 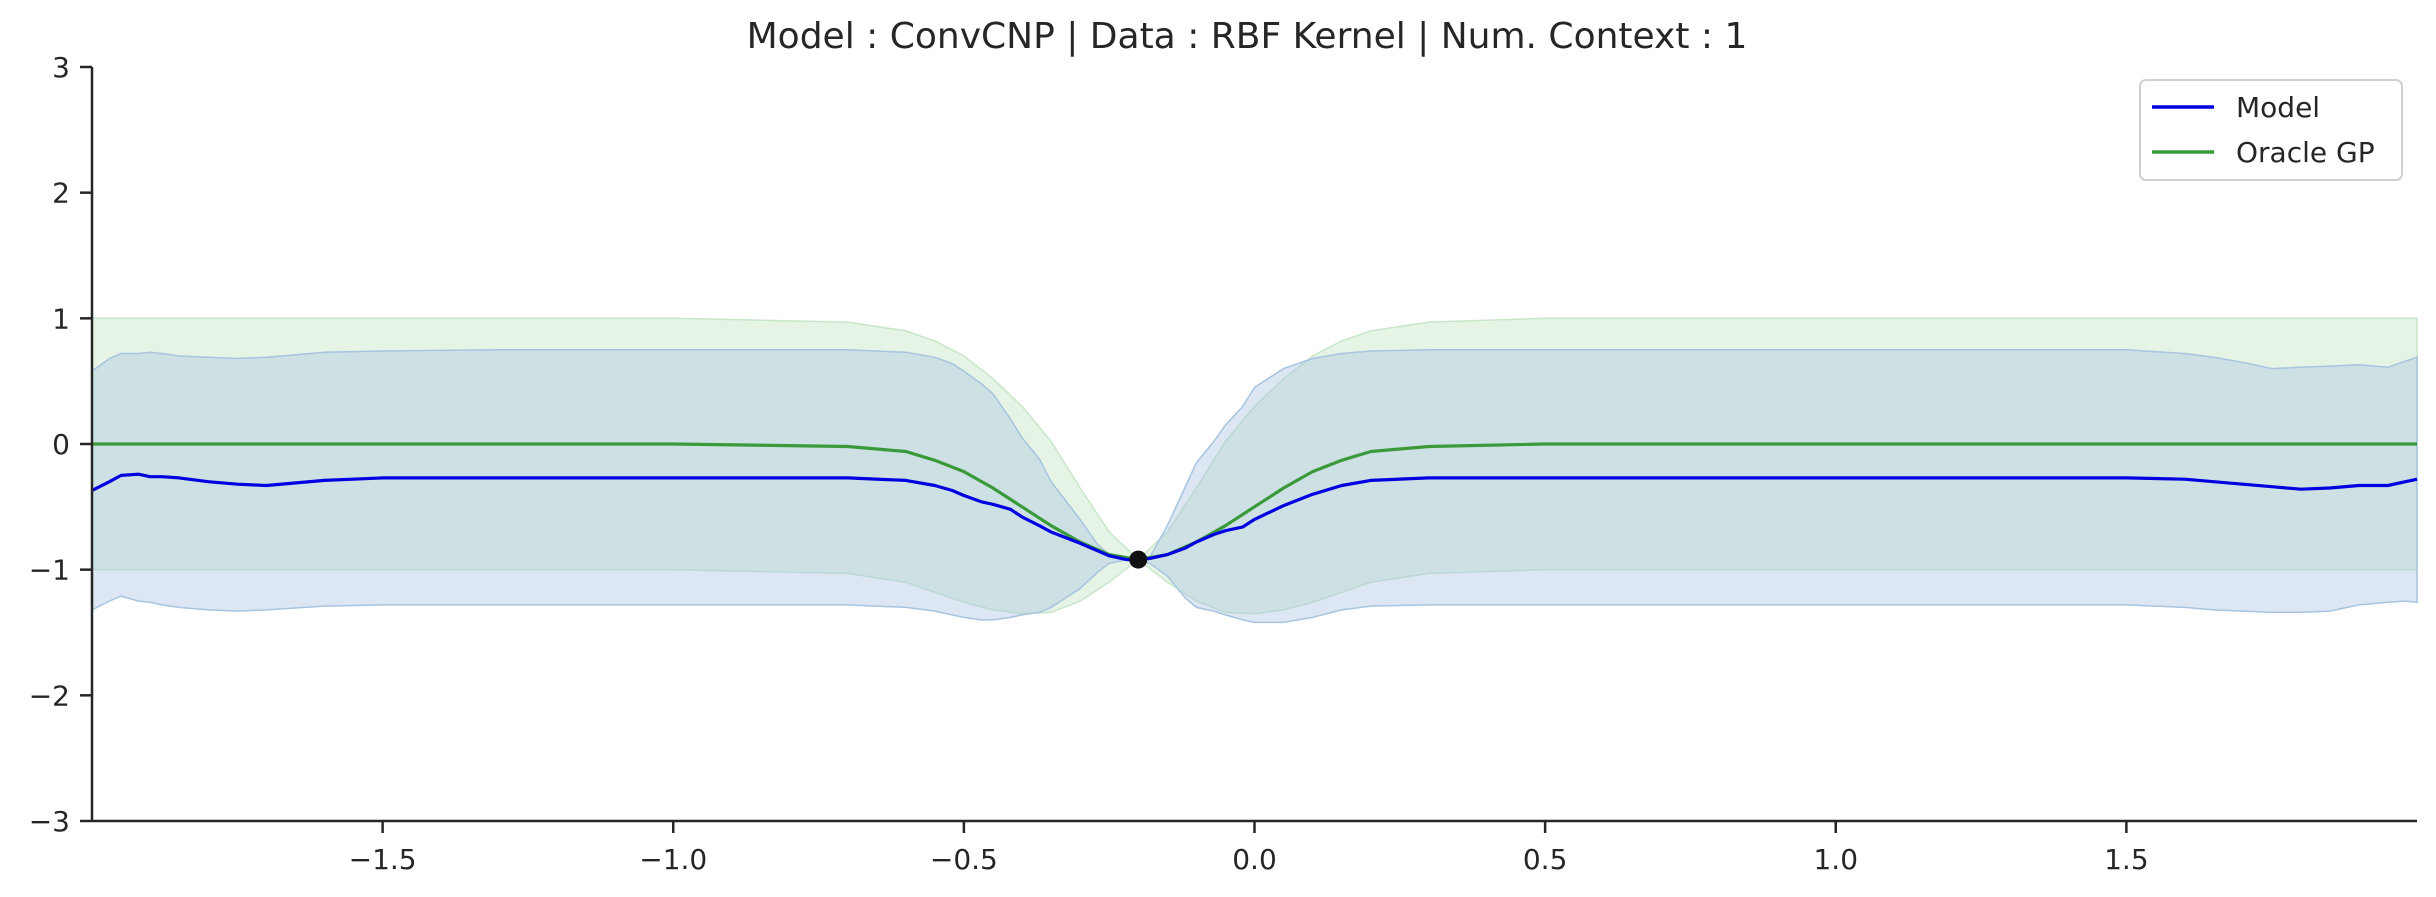 What do you see at coordinates (1254, 859) in the screenshot?
I see `x-tick-label: 0.0` at bounding box center [1254, 859].